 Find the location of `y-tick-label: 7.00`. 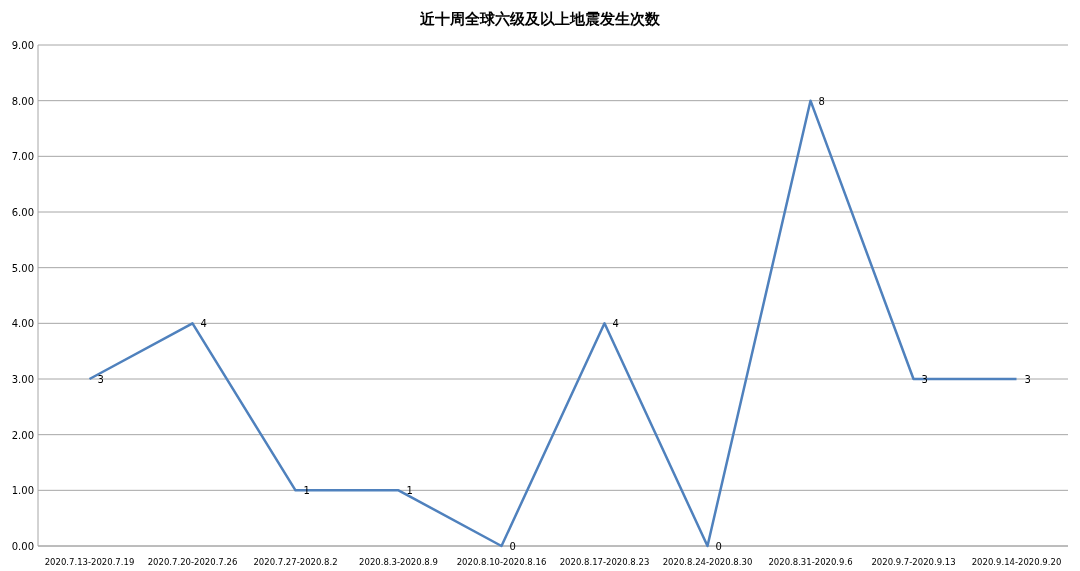

y-tick-label: 7.00 is located at coordinates (22, 157).